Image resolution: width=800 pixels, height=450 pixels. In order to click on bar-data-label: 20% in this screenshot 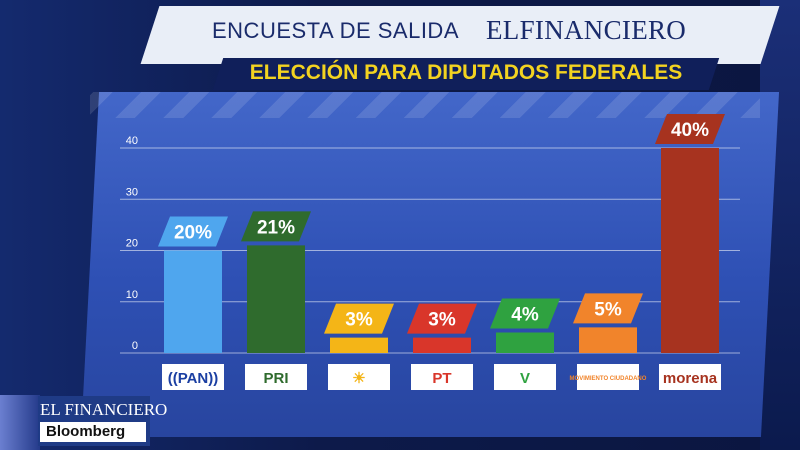, I will do `click(193, 233)`.